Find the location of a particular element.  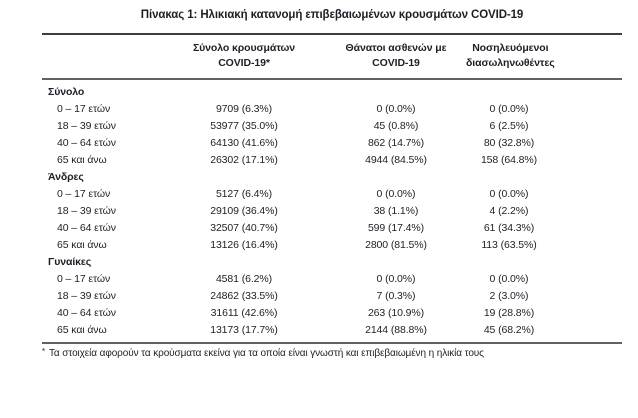

cases-cell: 29109 (36.4%) is located at coordinates (244, 210).